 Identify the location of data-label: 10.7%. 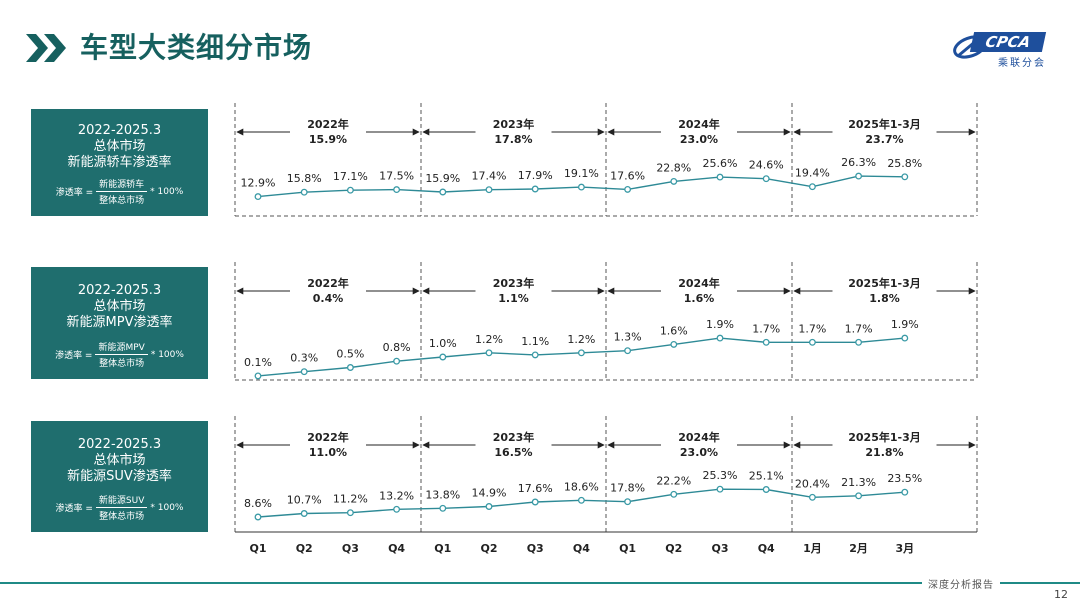
(304, 500).